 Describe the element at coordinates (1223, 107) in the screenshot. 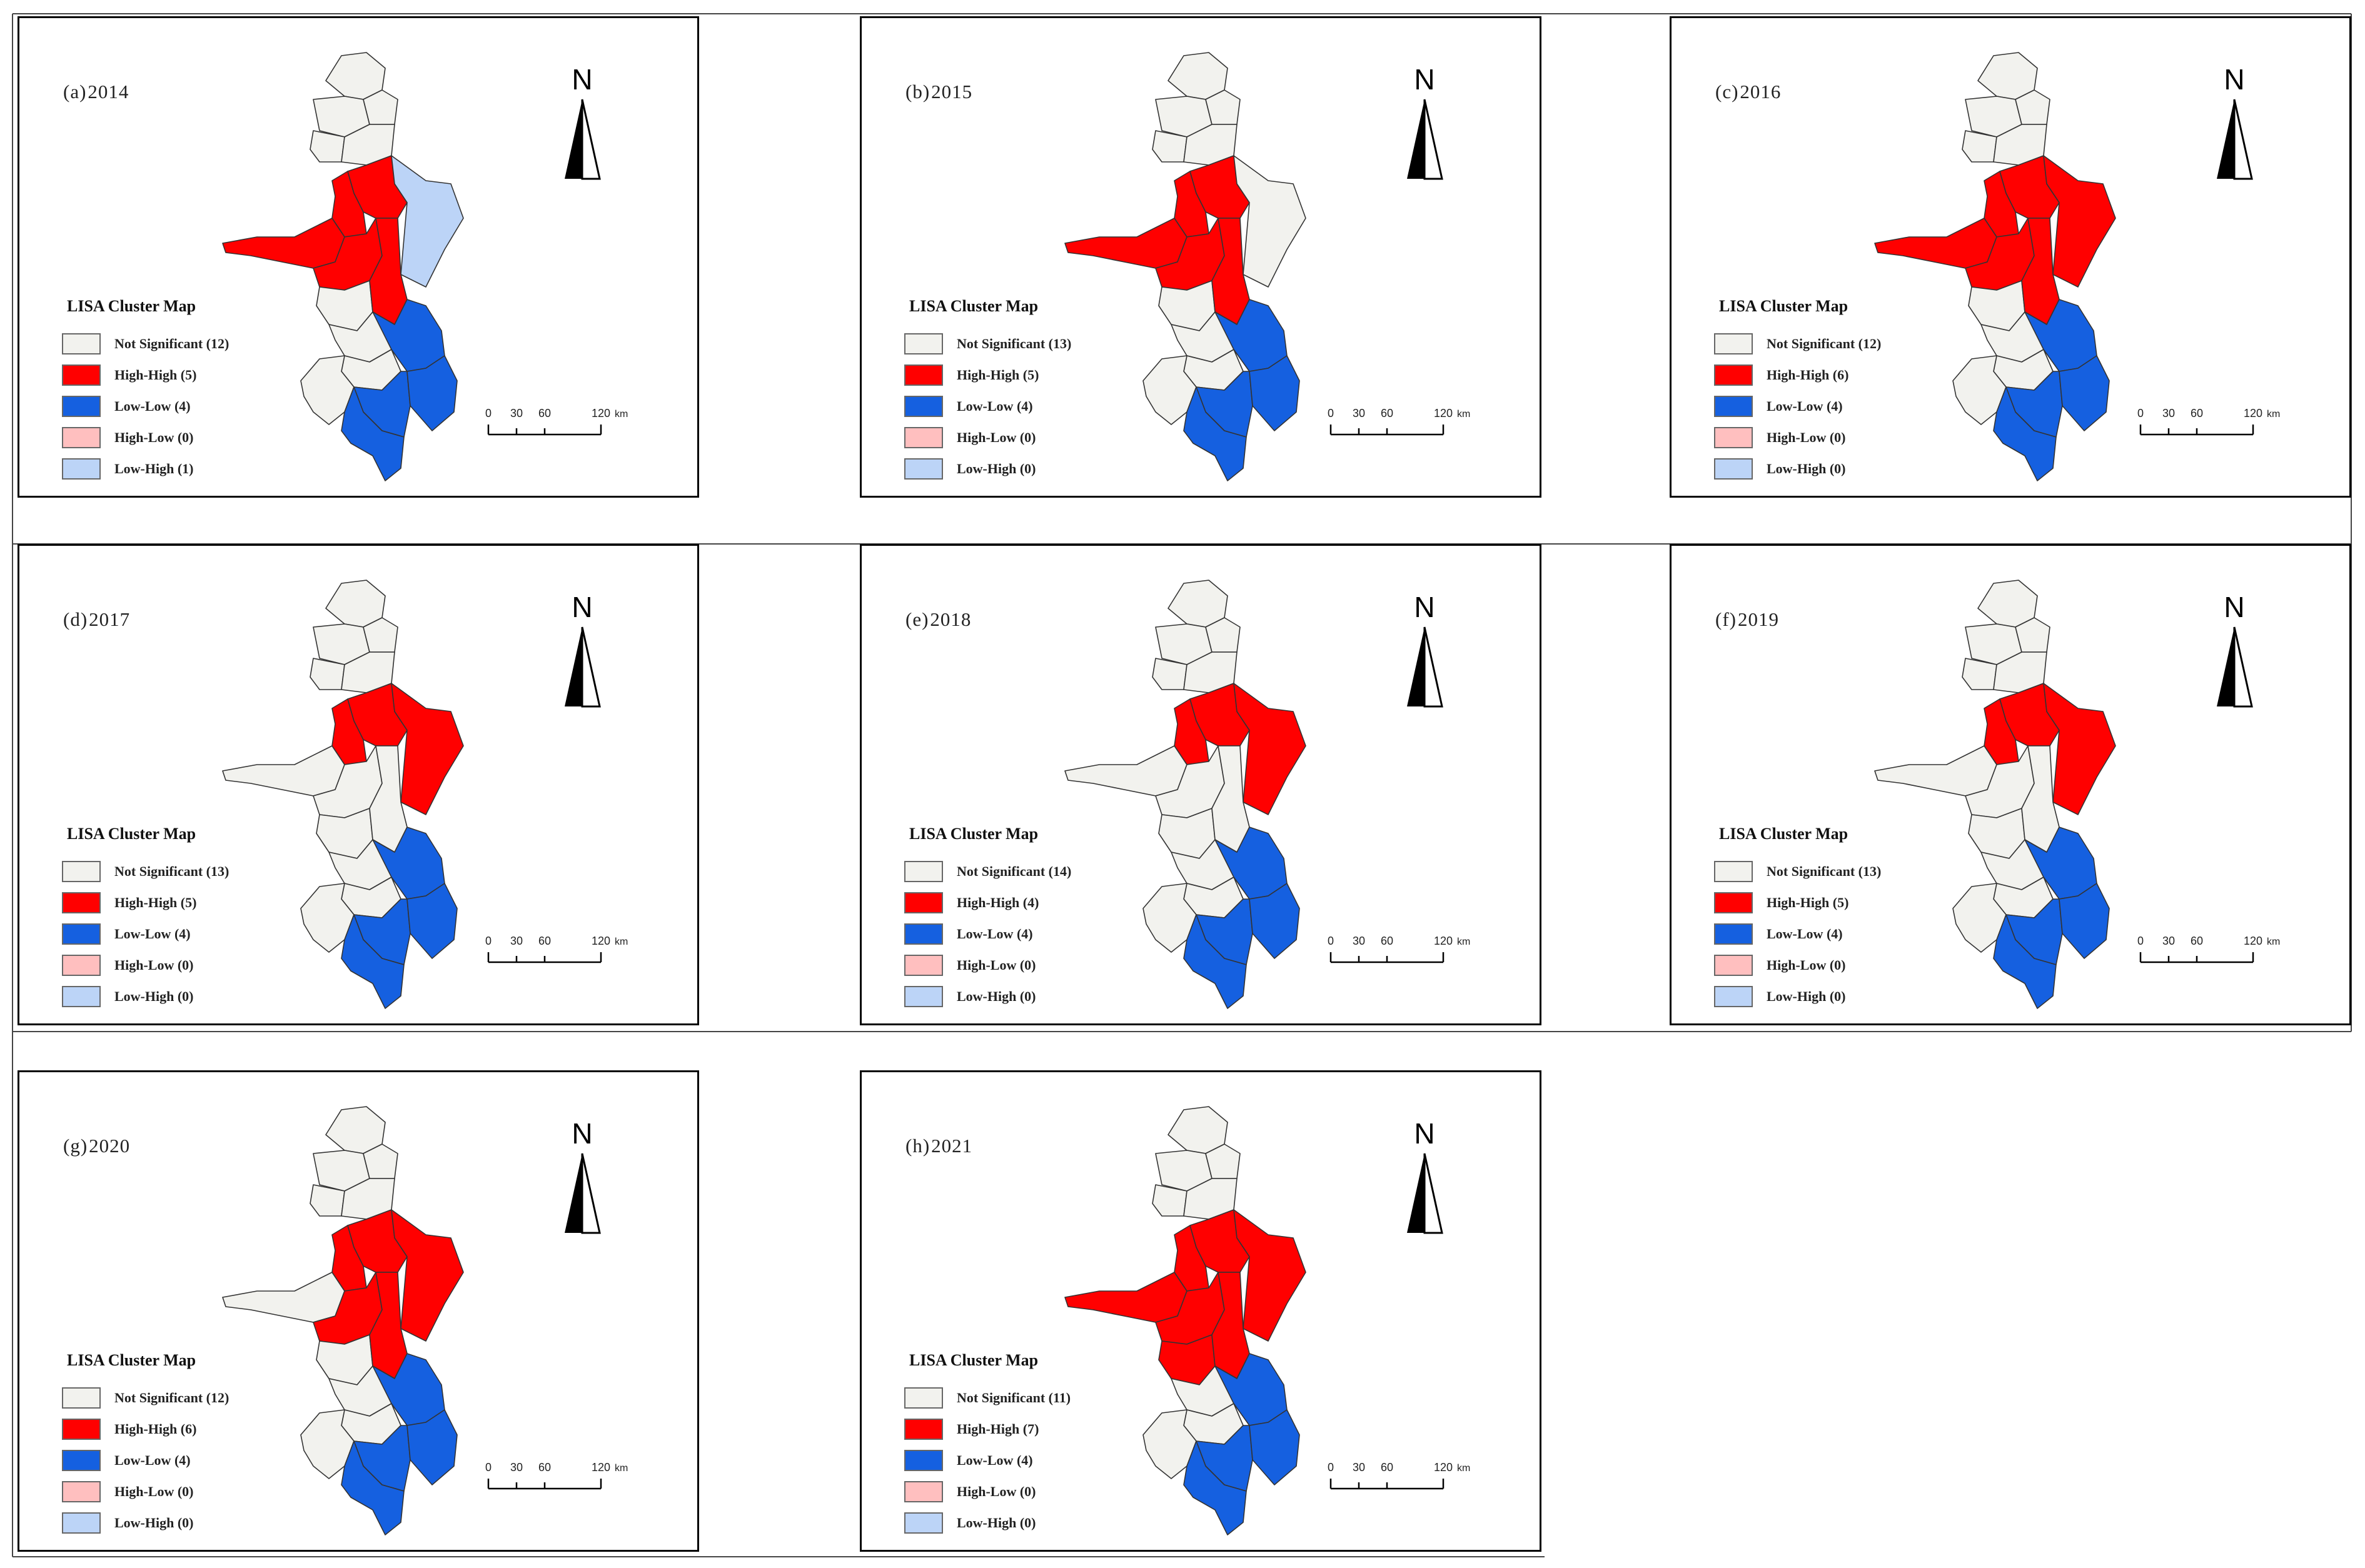

I see `region-n3` at that location.